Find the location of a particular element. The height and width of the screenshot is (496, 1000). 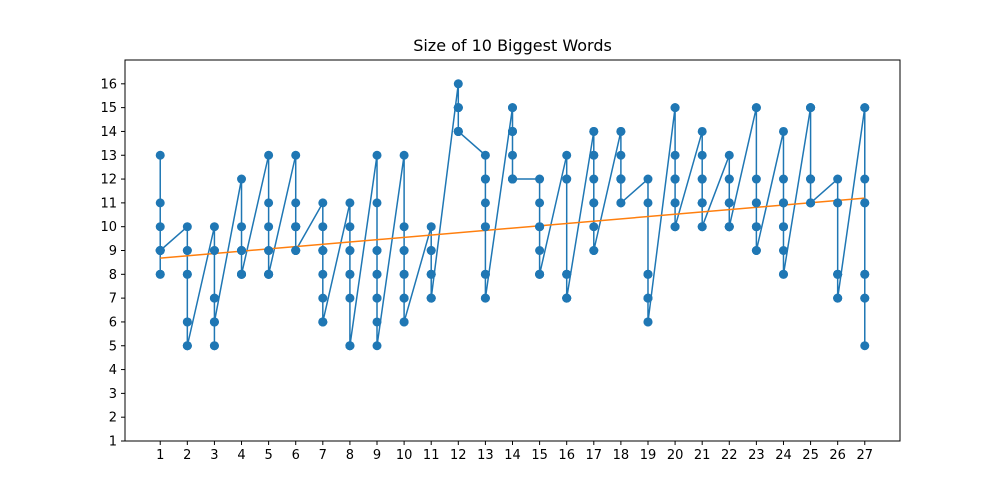

x-tick-label: 6 is located at coordinates (296, 455).